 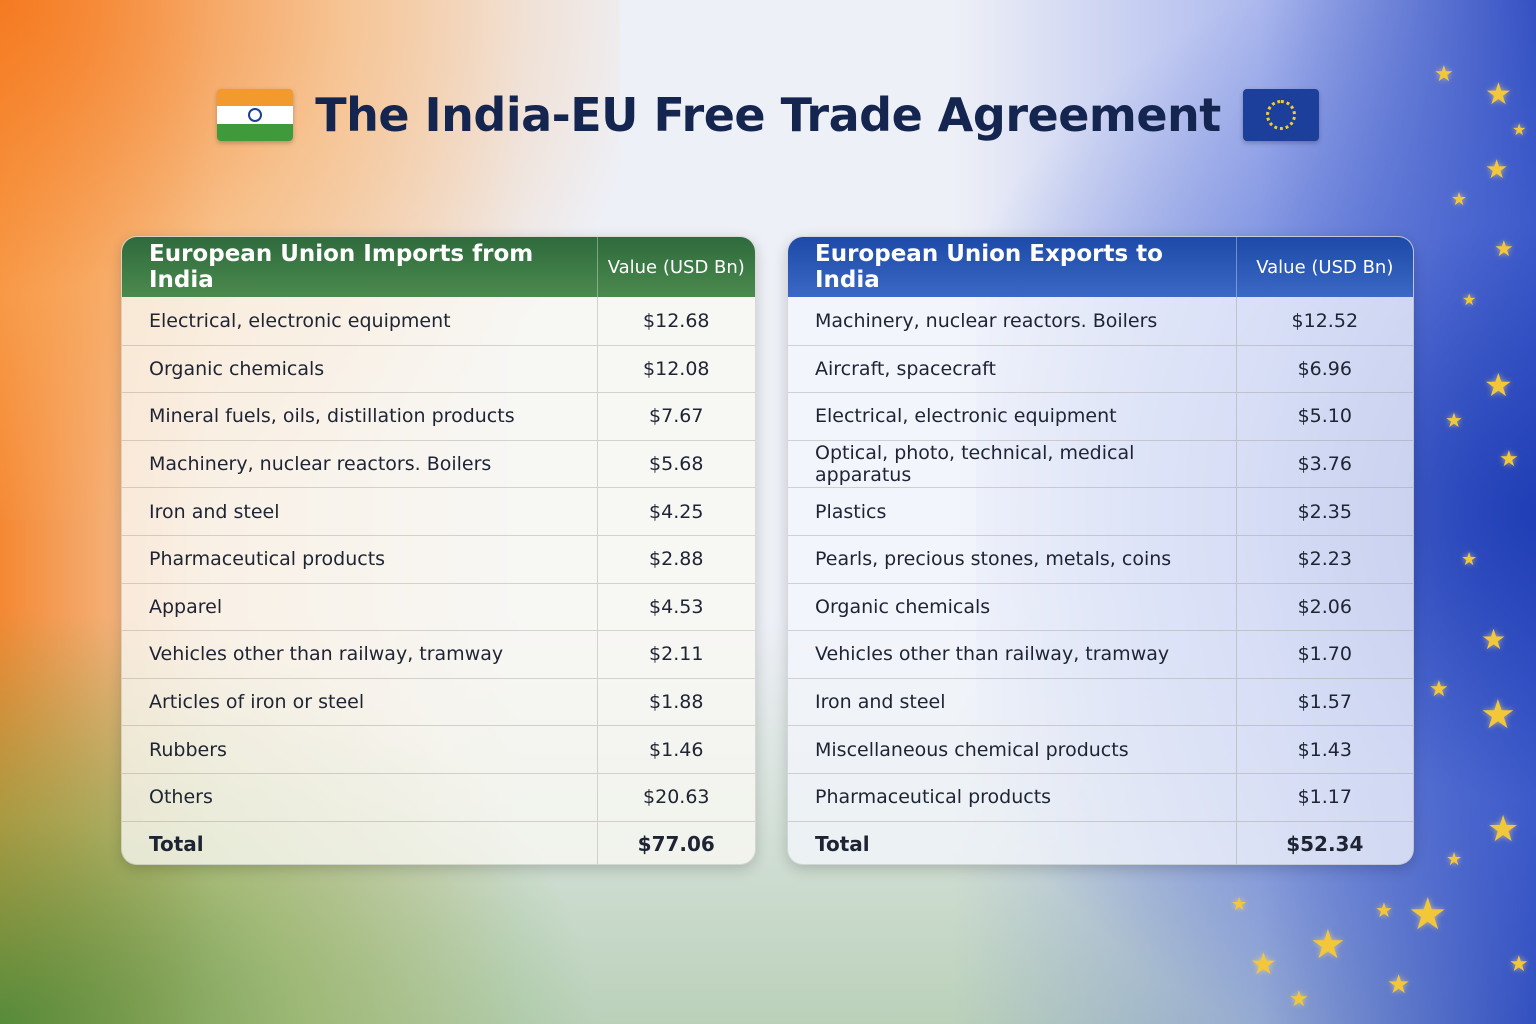 What do you see at coordinates (676, 654) in the screenshot?
I see `imports-row-value: $2.11` at bounding box center [676, 654].